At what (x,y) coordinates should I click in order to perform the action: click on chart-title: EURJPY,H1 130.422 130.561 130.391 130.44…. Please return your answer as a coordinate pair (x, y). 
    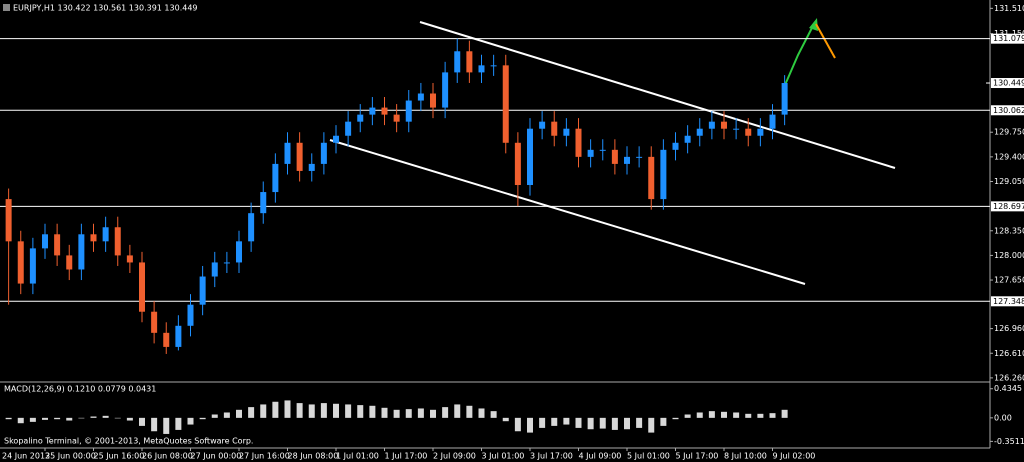
    Looking at the image, I should click on (105, 8).